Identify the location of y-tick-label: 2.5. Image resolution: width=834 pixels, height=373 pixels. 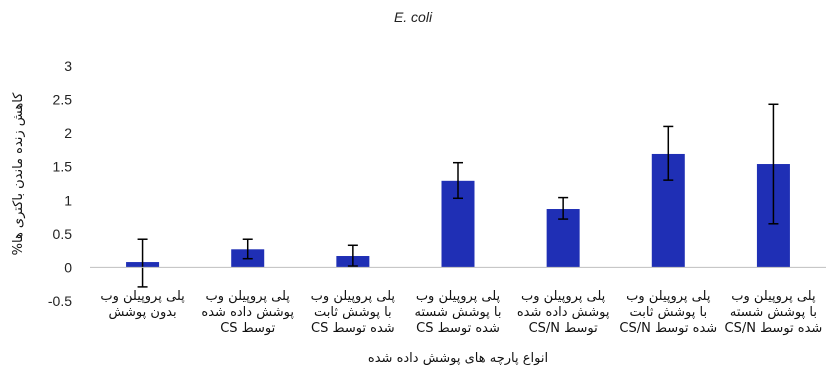
(63, 100).